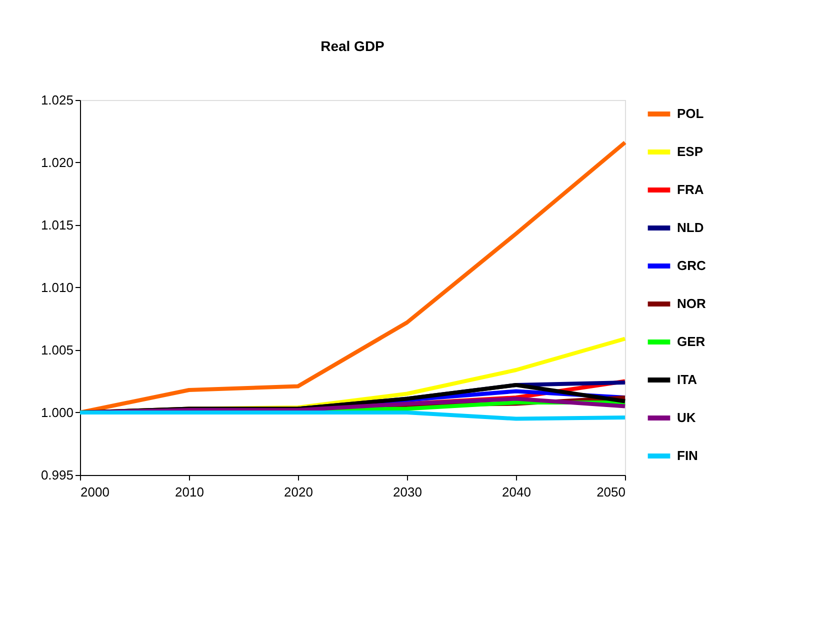  What do you see at coordinates (516, 492) in the screenshot?
I see `x-tick-label: 2040` at bounding box center [516, 492].